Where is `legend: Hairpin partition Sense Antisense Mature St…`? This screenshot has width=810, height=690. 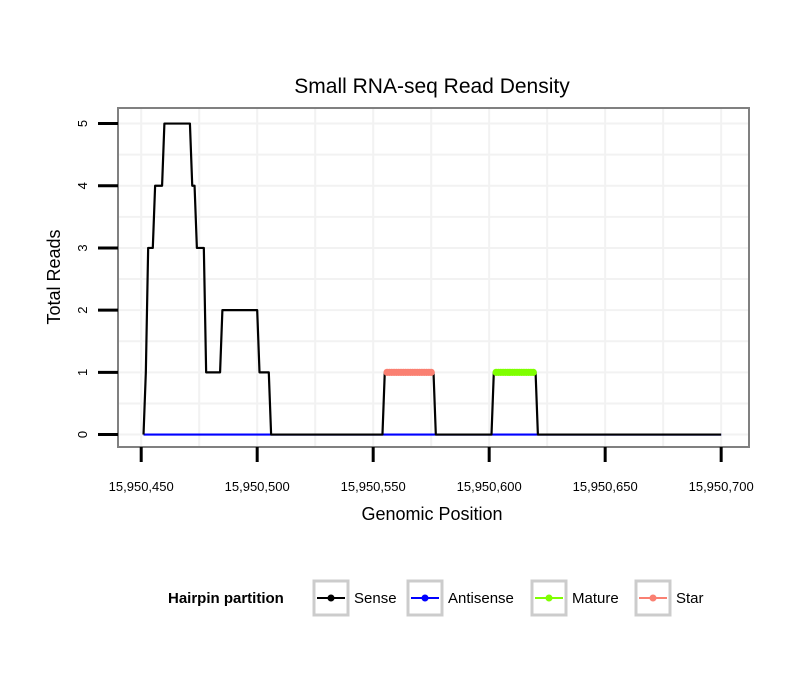
legend: Hairpin partition Sense Antisense Mature St… is located at coordinates (436, 598).